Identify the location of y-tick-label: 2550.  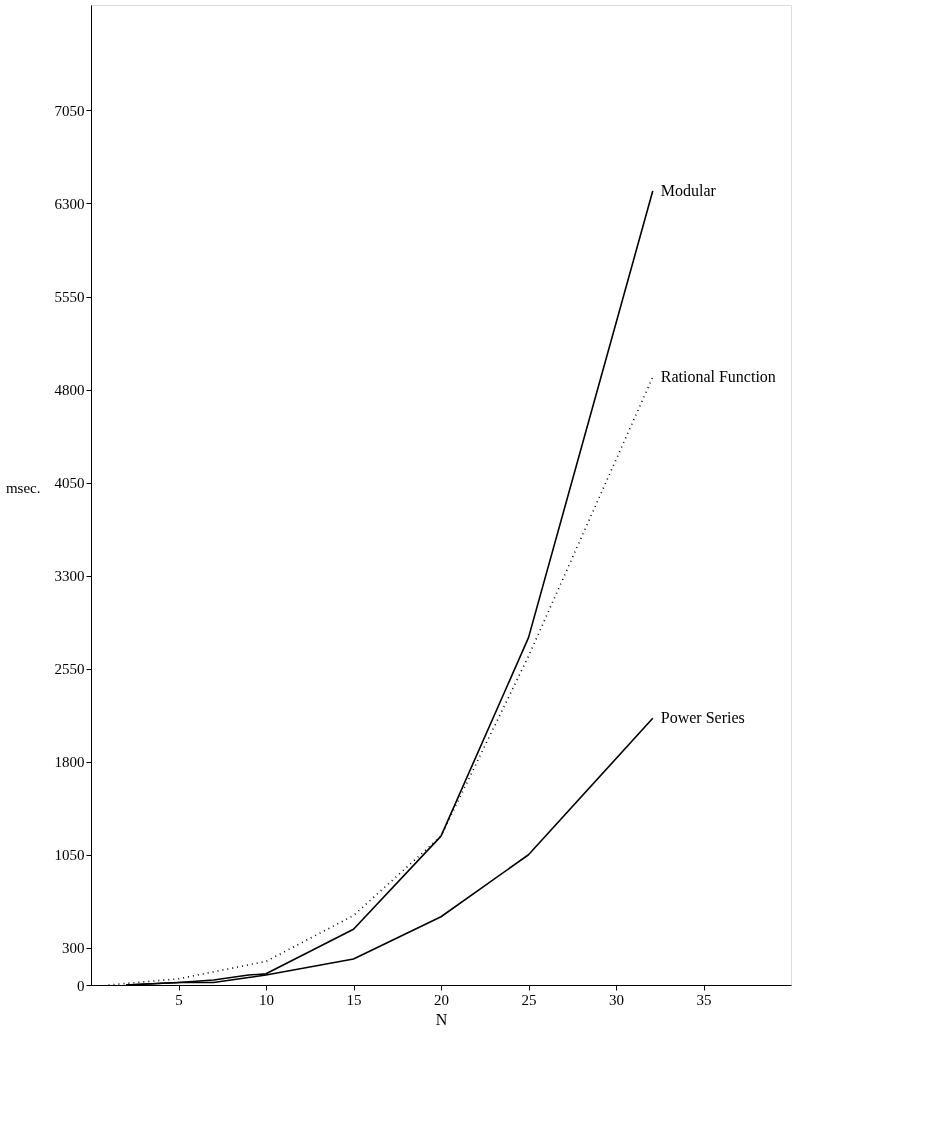
(69, 669).